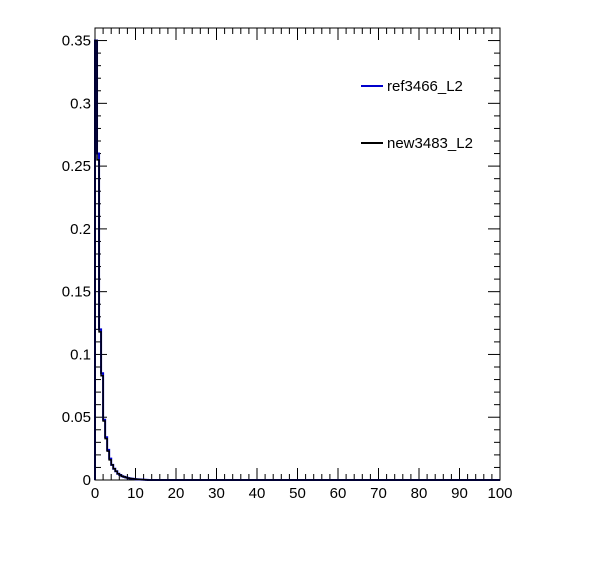 The image size is (596, 572). What do you see at coordinates (80, 229) in the screenshot?
I see `y-tick-label: 0.2` at bounding box center [80, 229].